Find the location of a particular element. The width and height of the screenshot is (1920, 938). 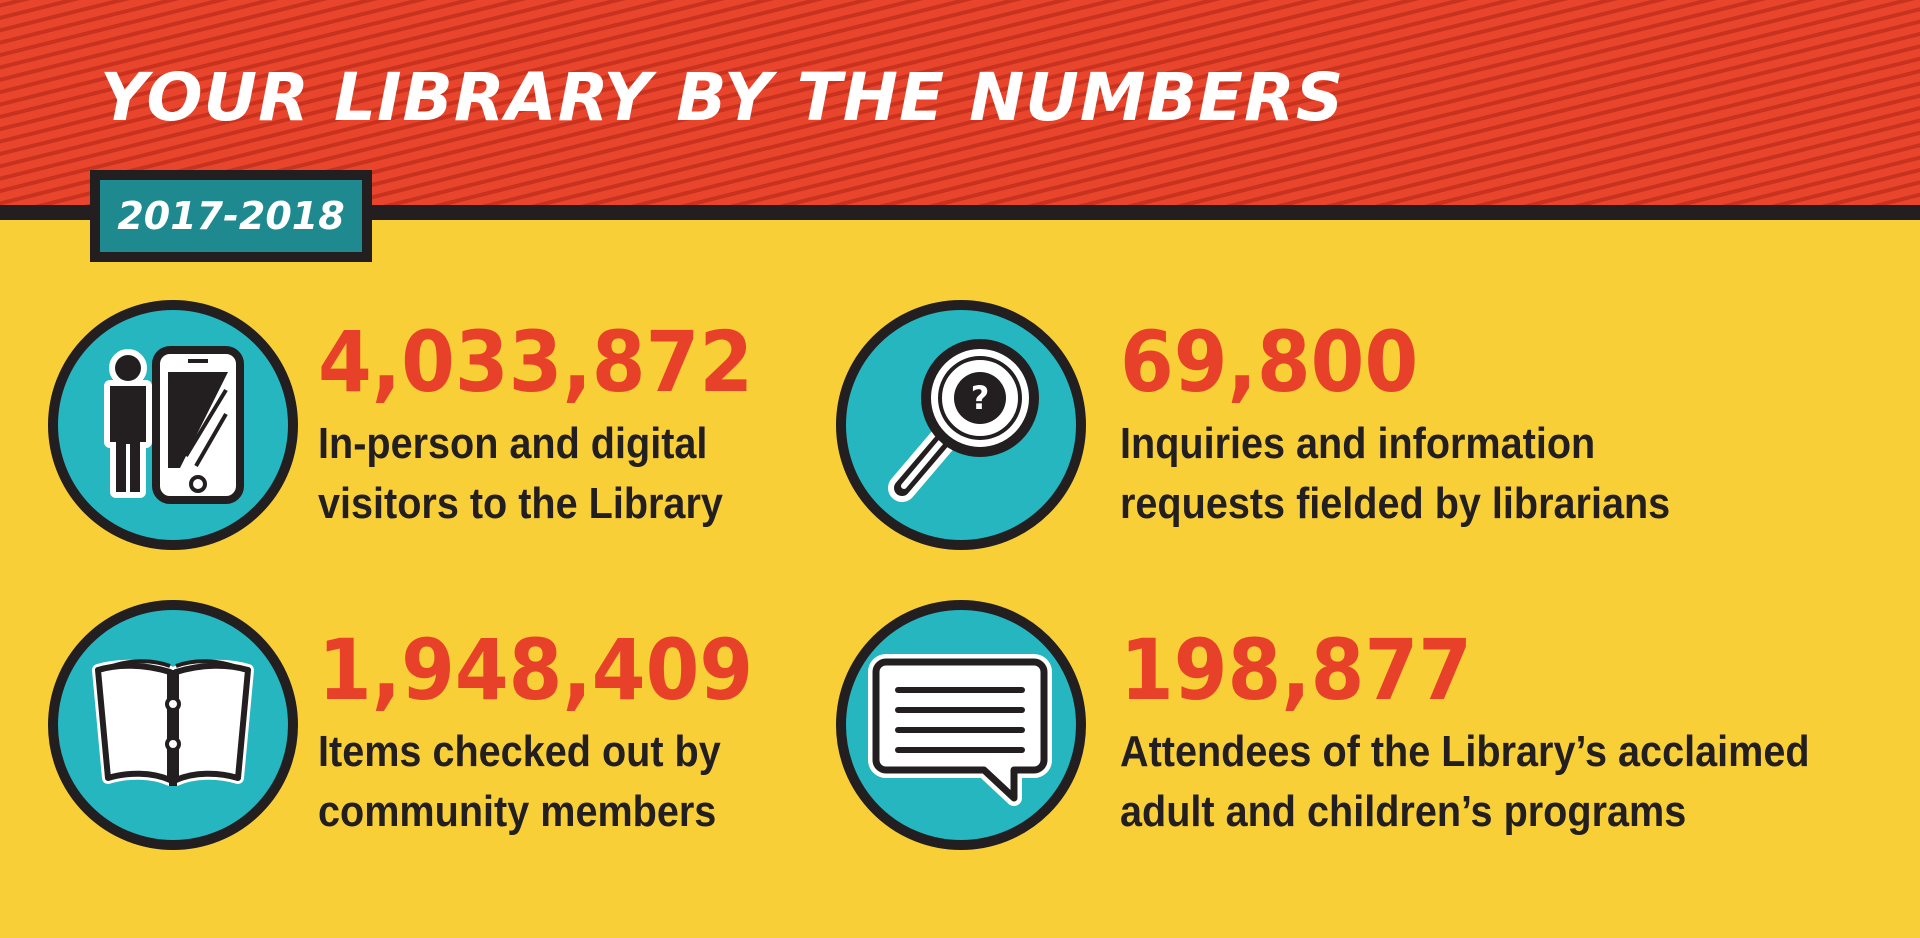

speech-bubble-icon is located at coordinates (961, 725).